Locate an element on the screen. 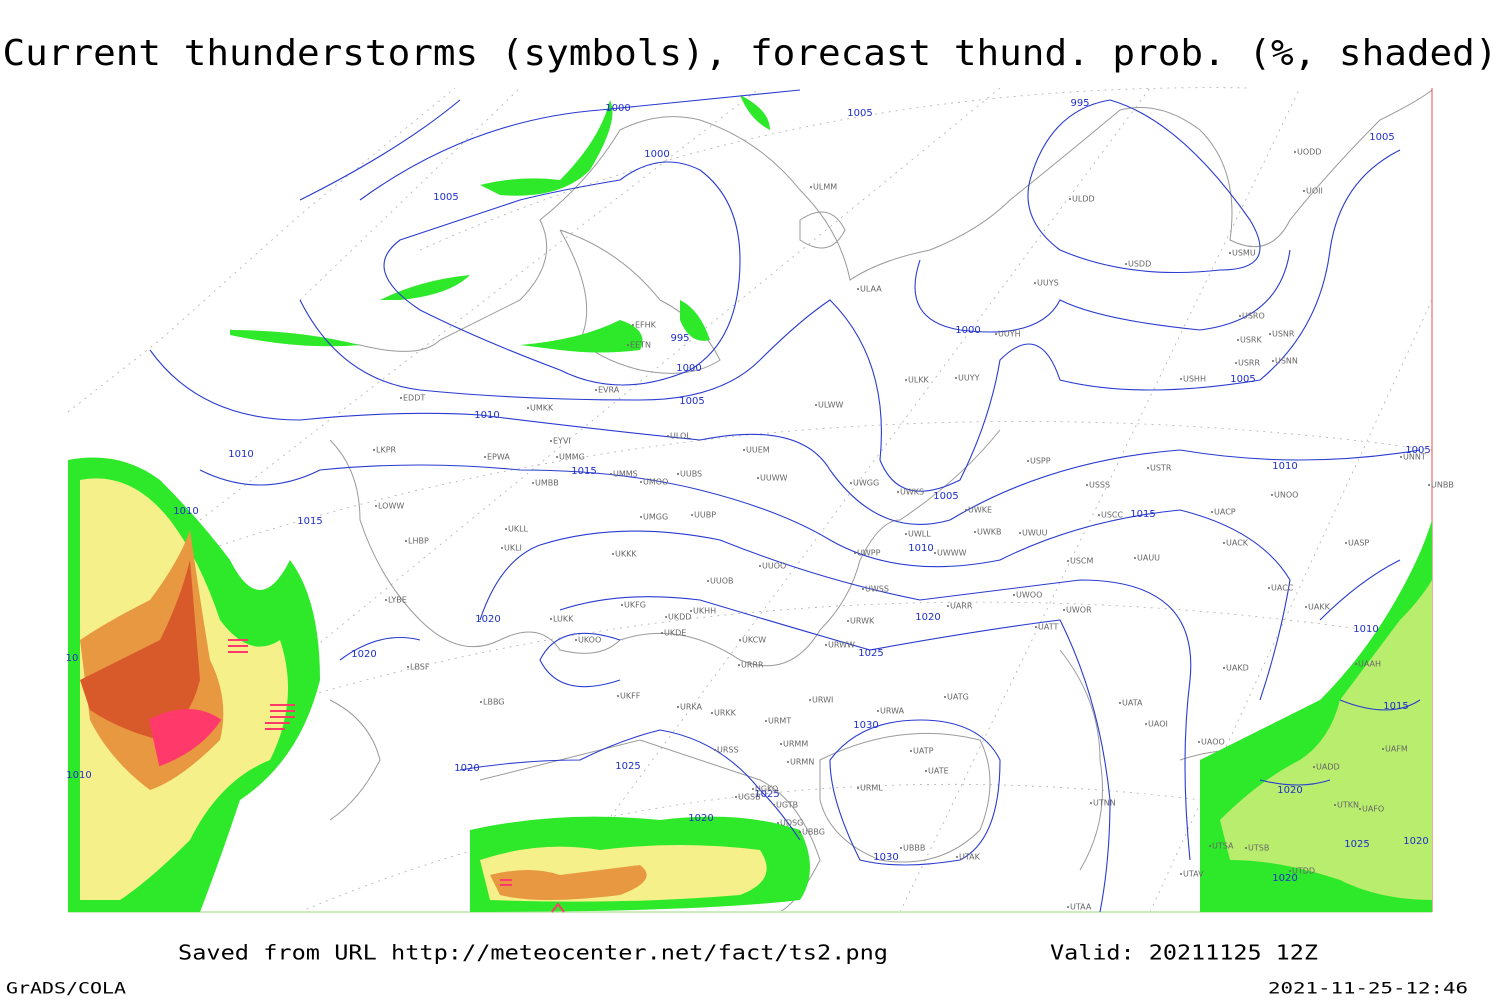  station-code: UNNT is located at coordinates (1414, 457).